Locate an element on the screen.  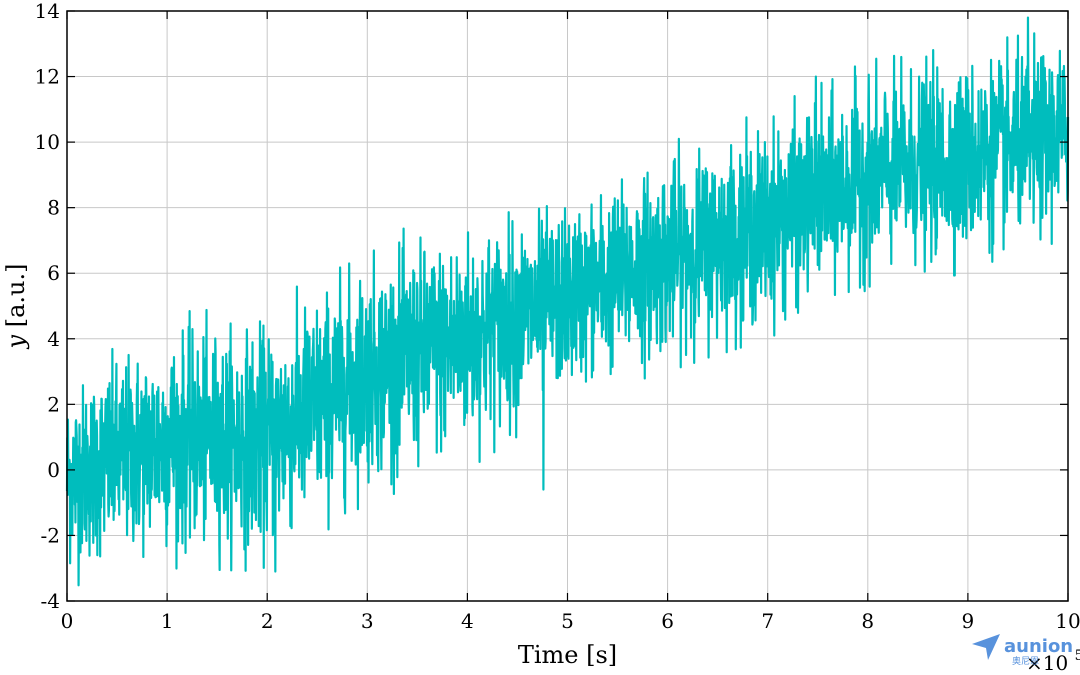
y-tick-label: -2 is located at coordinates (50, 535).